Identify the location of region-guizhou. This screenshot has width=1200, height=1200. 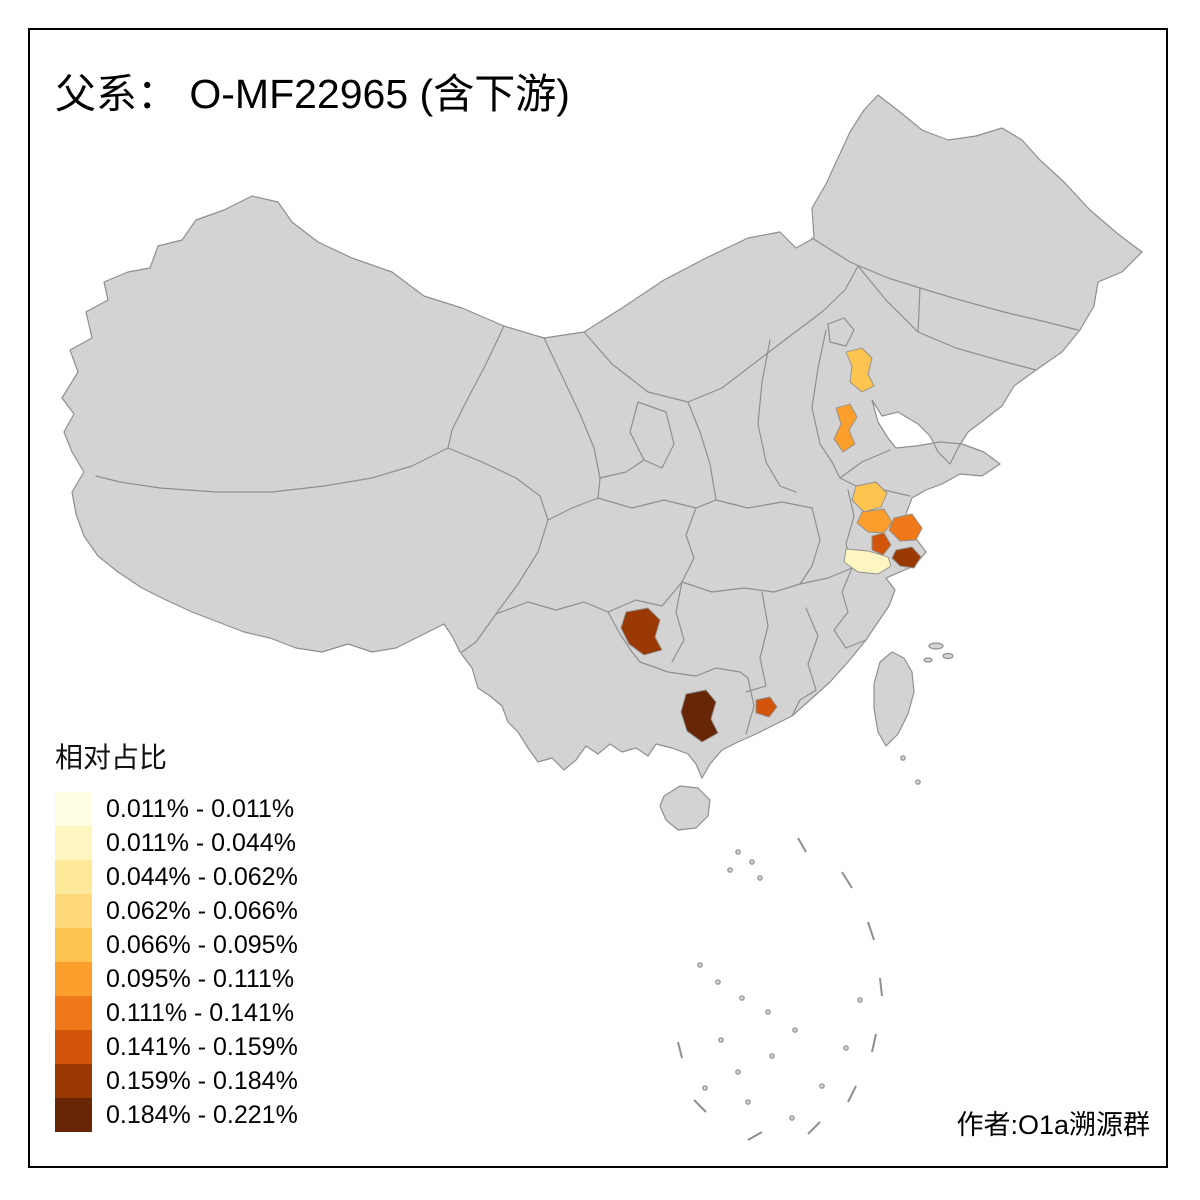
(641, 631).